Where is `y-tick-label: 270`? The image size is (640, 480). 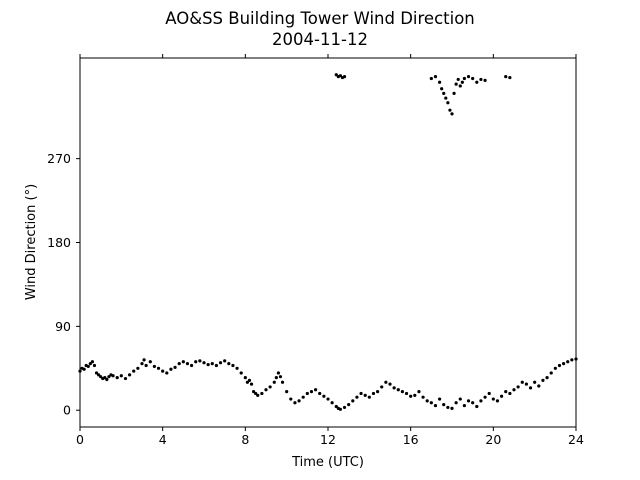
y-tick-label: 270 is located at coordinates (59, 158).